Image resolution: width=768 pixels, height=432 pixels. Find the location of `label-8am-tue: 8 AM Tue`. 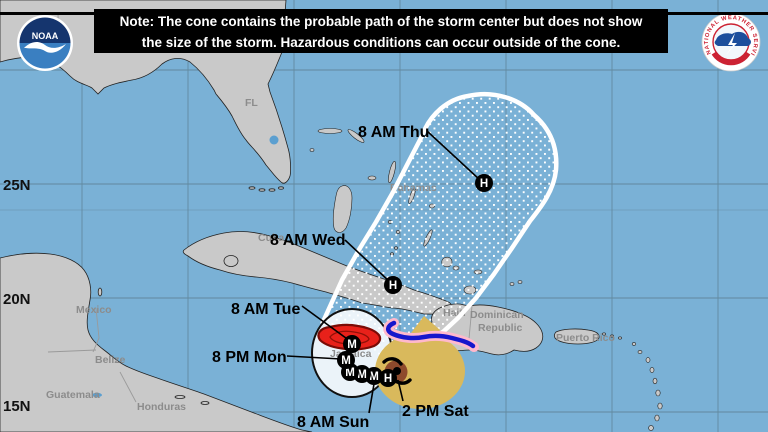

label-8am-tue: 8 AM Tue is located at coordinates (265, 309).